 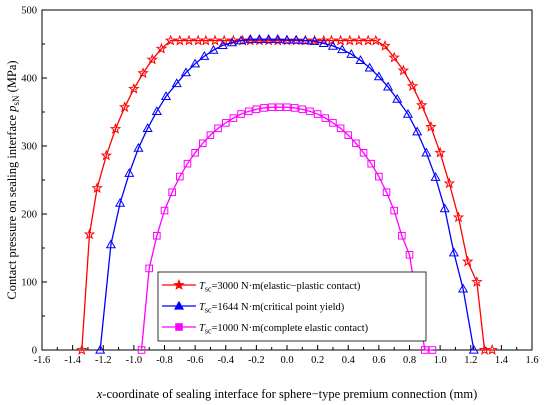 I want to click on y-tick-label: 500, so click(x=29, y=11).